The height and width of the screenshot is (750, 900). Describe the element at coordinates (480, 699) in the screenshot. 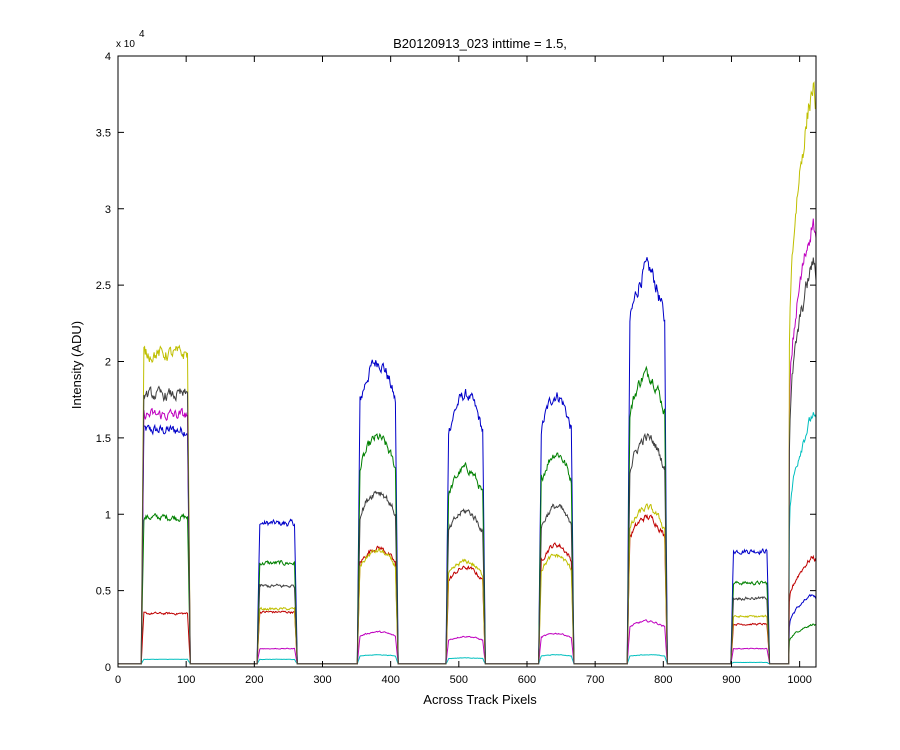

I see `x-axis-label: Across Track Pixels` at that location.